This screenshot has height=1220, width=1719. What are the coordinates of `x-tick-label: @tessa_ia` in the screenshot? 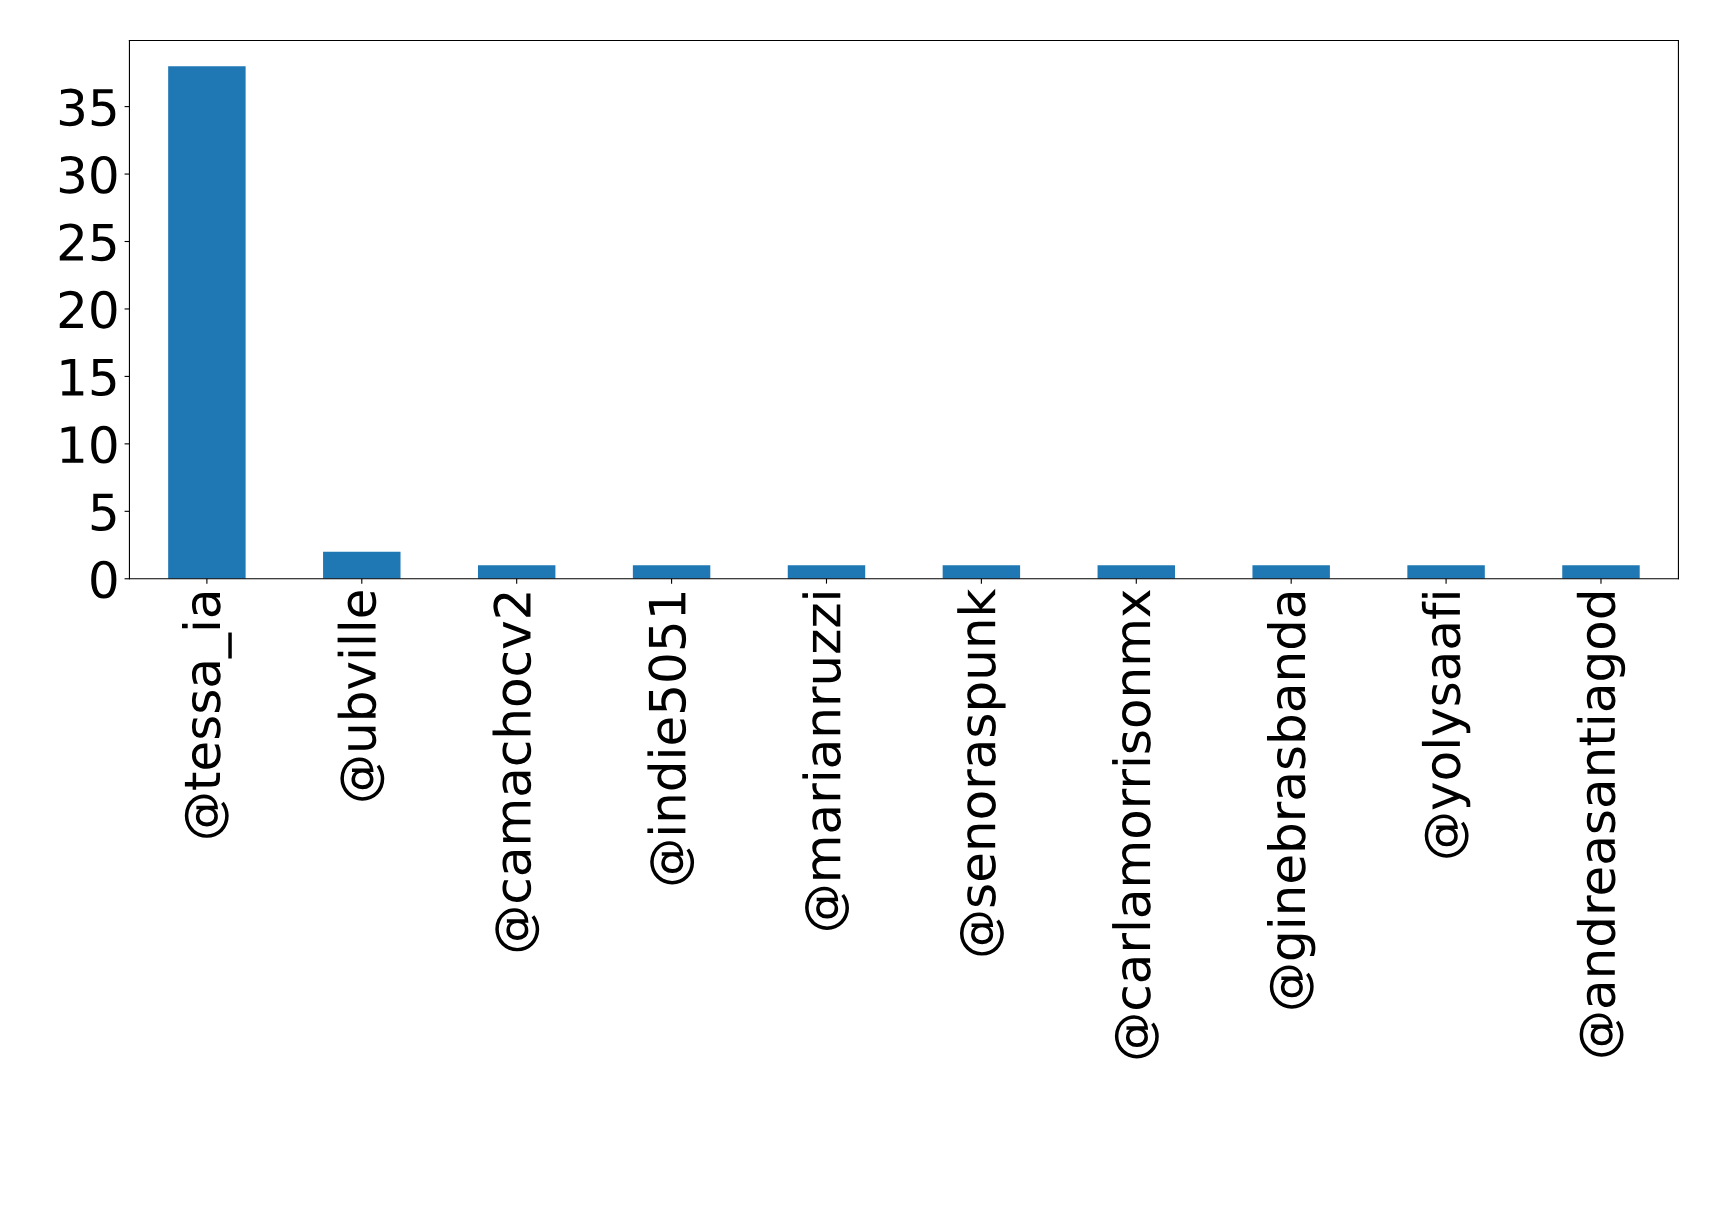 It's located at (207, 715).